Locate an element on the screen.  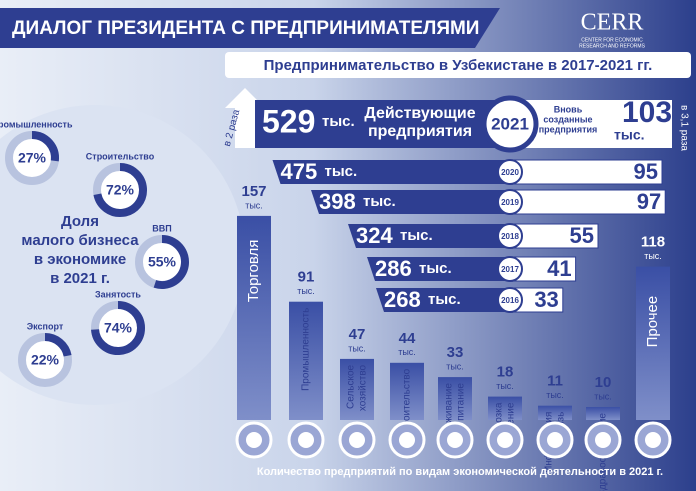
new-value: 41 is located at coordinates (559, 268).